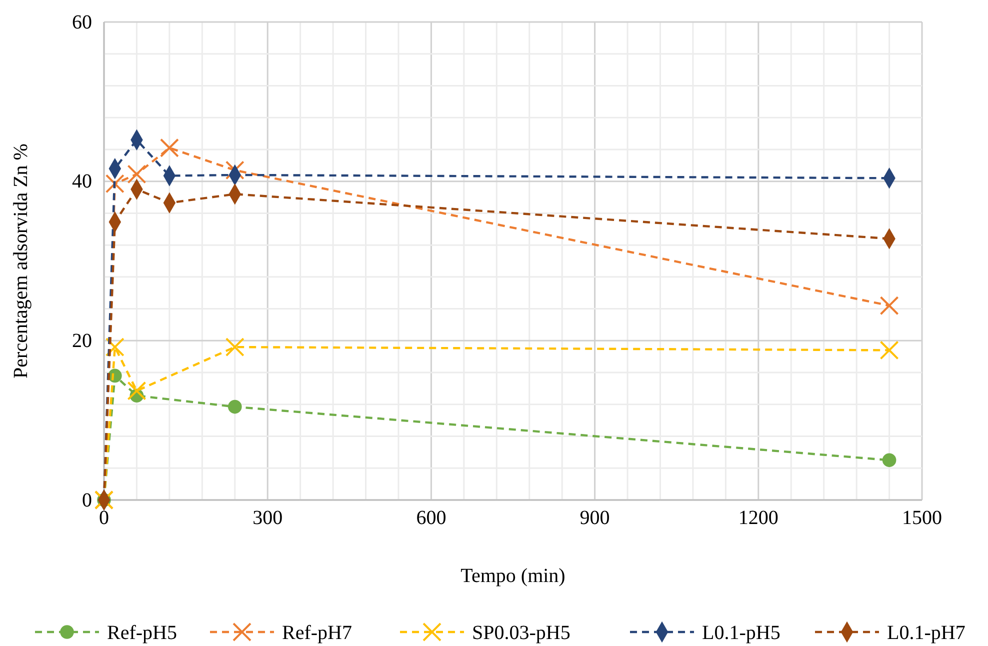 The height and width of the screenshot is (646, 988). What do you see at coordinates (82, 341) in the screenshot?
I see `y-tick-label: 20` at bounding box center [82, 341].